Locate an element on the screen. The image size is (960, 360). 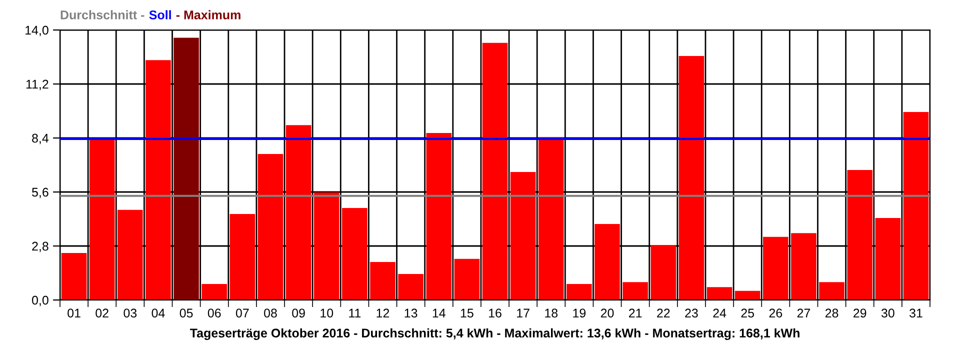
x-tick-label: 09 is located at coordinates (298, 313).